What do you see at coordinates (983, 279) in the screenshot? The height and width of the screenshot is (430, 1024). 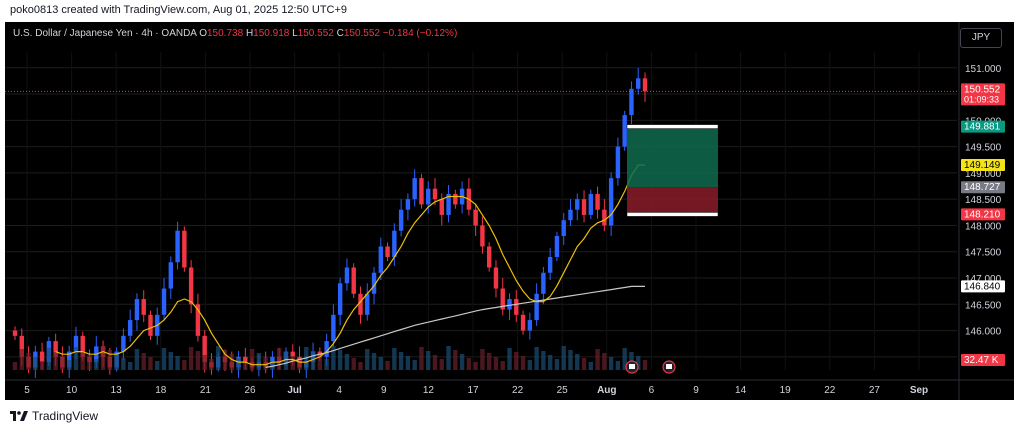 I see `y-tick-label: 147.000` at bounding box center [983, 279].